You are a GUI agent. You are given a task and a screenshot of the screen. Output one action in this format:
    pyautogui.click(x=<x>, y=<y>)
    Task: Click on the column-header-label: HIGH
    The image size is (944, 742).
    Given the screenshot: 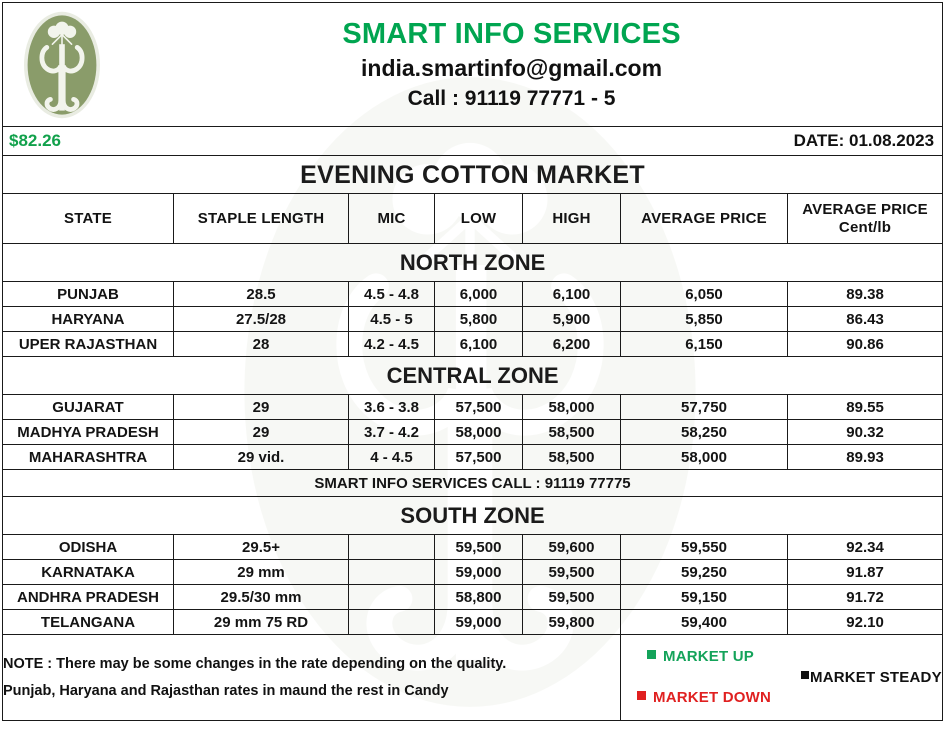 What is the action you would take?
    pyautogui.click(x=571, y=218)
    